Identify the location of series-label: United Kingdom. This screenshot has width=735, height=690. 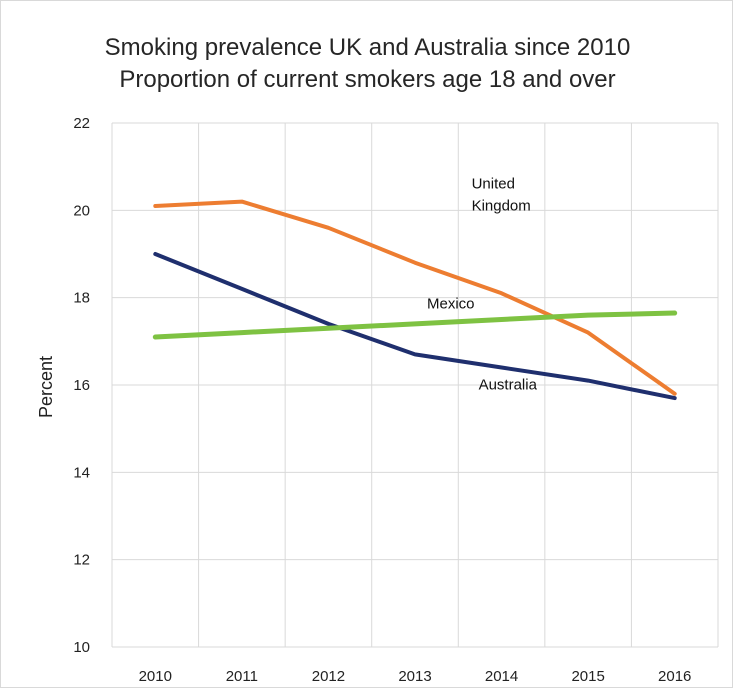
(501, 195).